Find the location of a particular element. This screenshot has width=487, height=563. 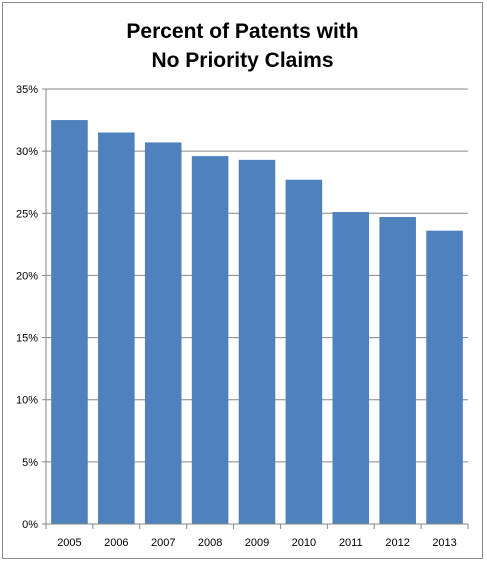

y-tick-label: 30% is located at coordinates (27, 152).